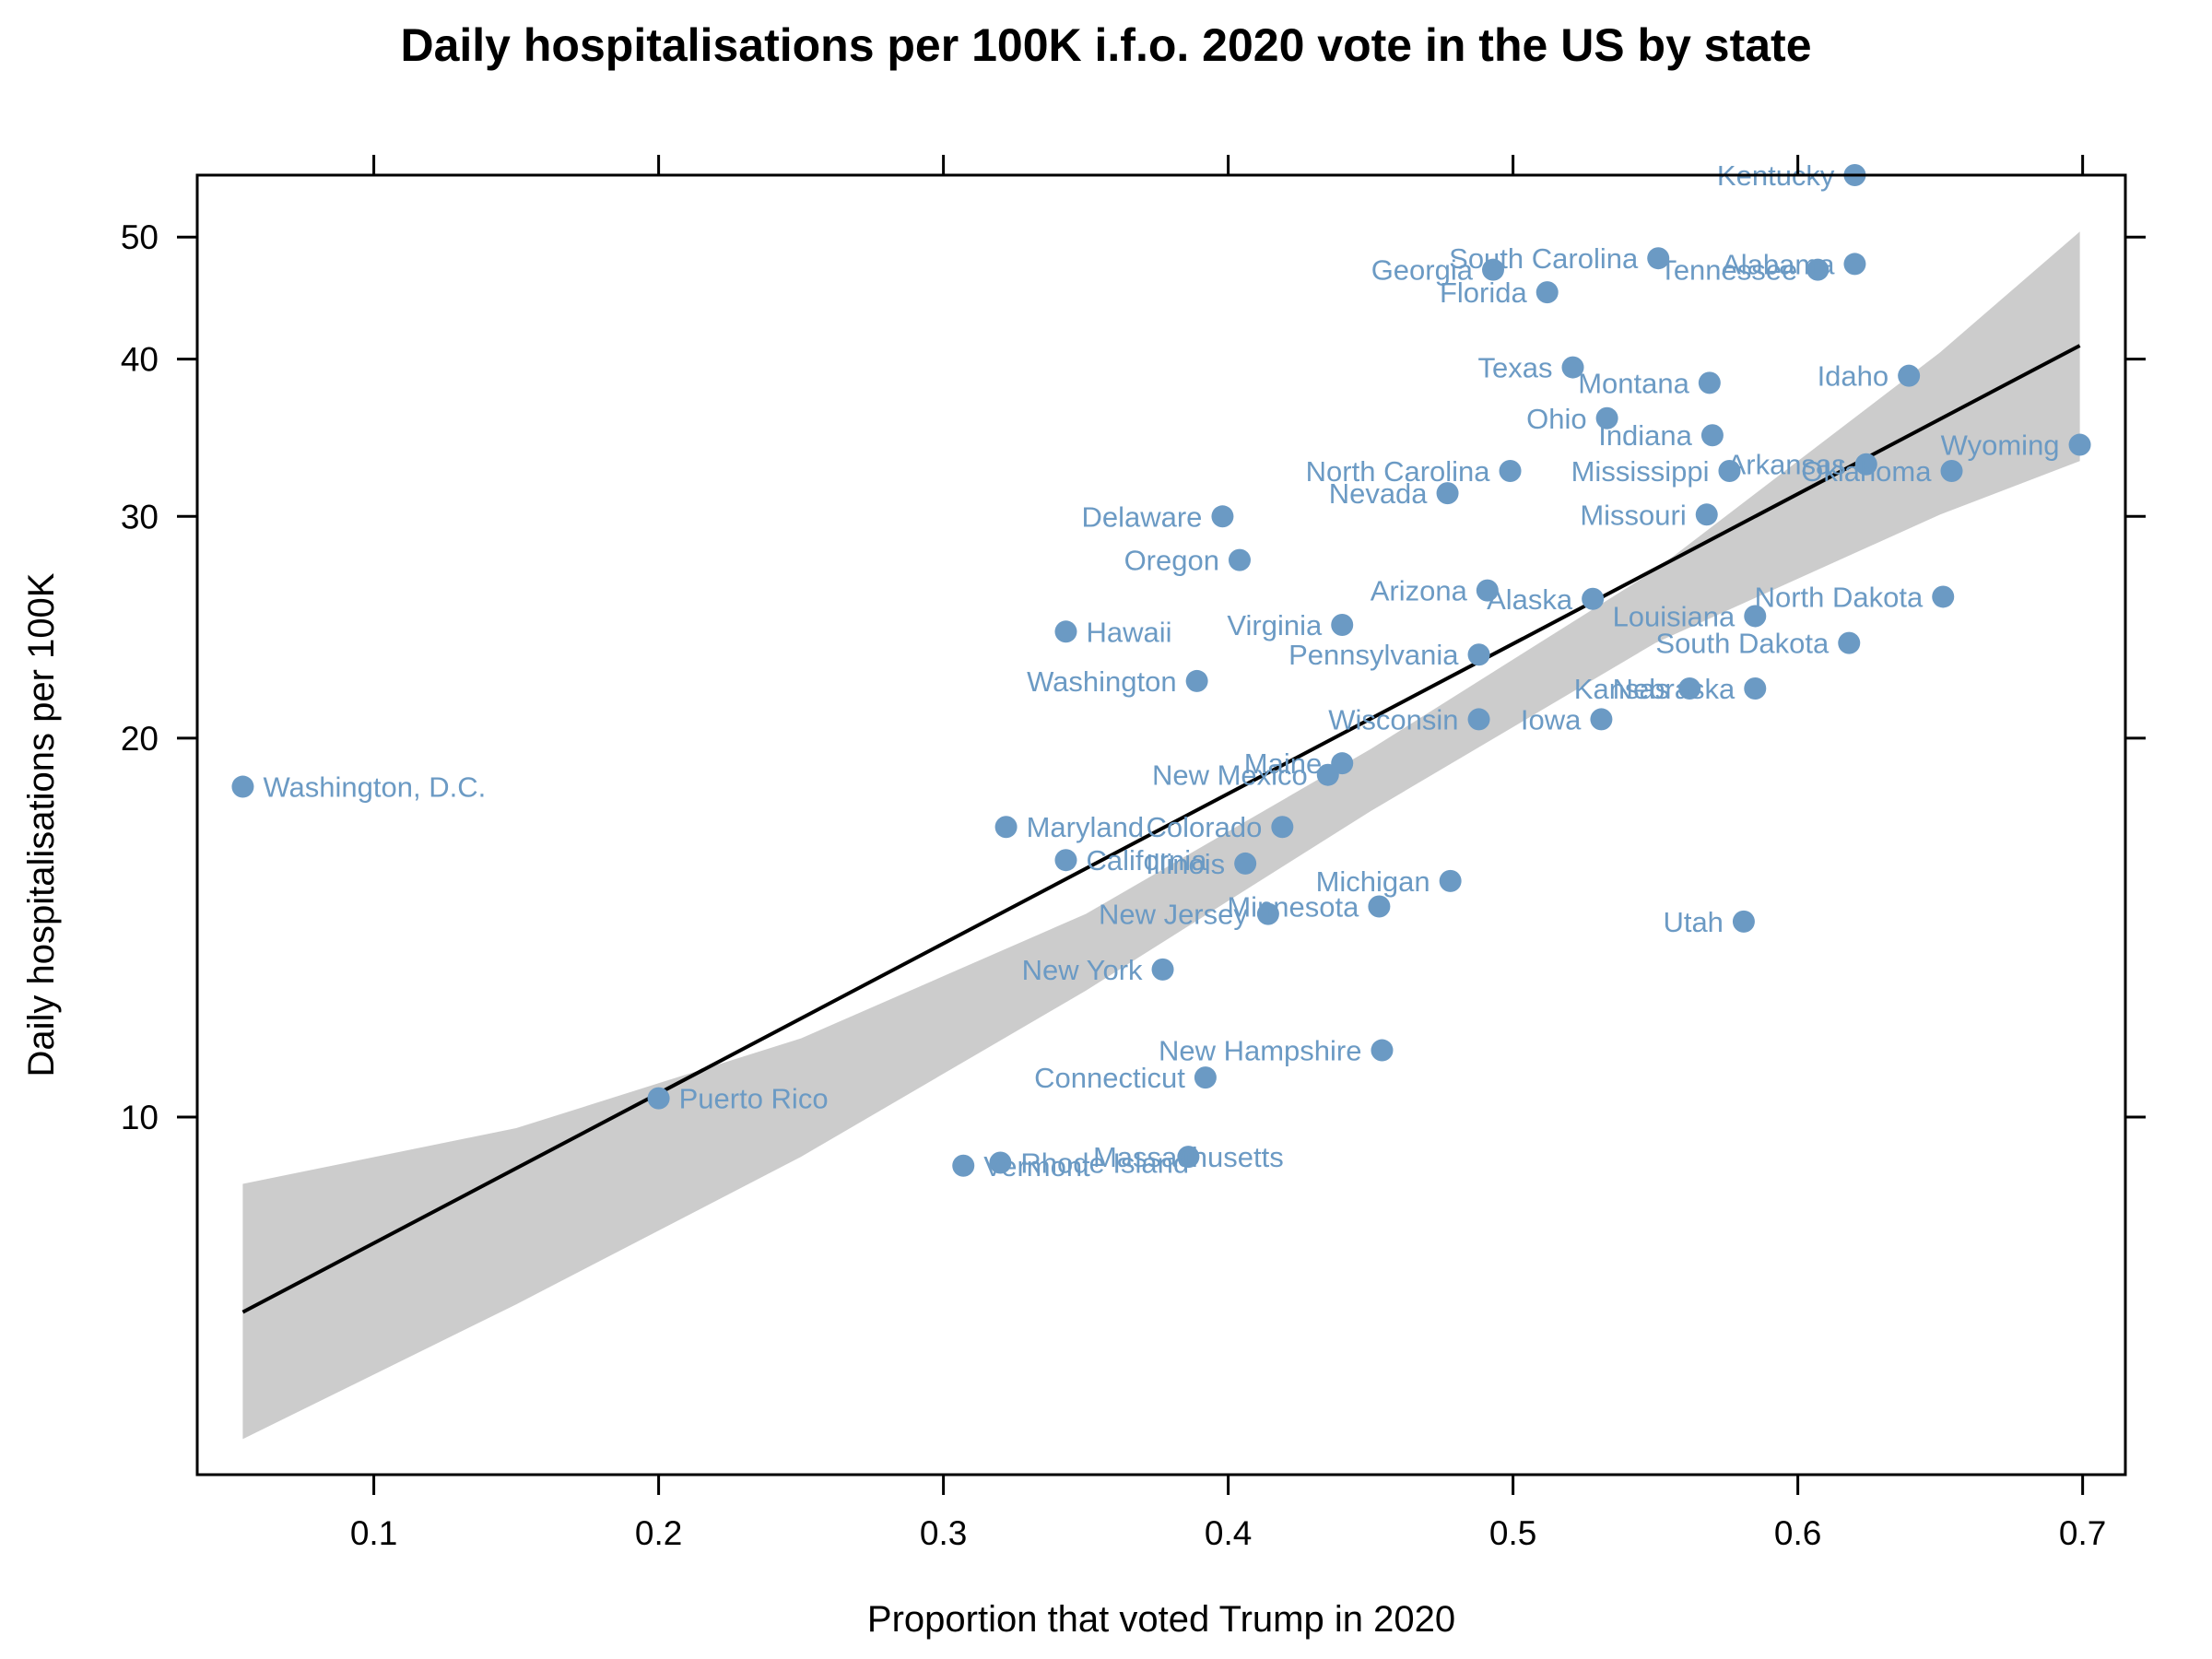 Image resolution: width=2212 pixels, height=1659 pixels. Describe the element at coordinates (1693, 922) in the screenshot. I see `point-label: Utah` at that location.